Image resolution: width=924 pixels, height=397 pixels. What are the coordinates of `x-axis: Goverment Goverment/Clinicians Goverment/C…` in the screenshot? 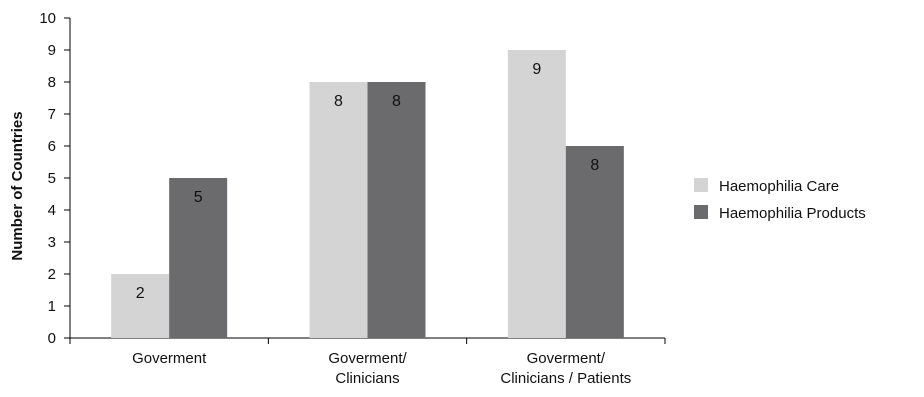 It's located at (367, 362).